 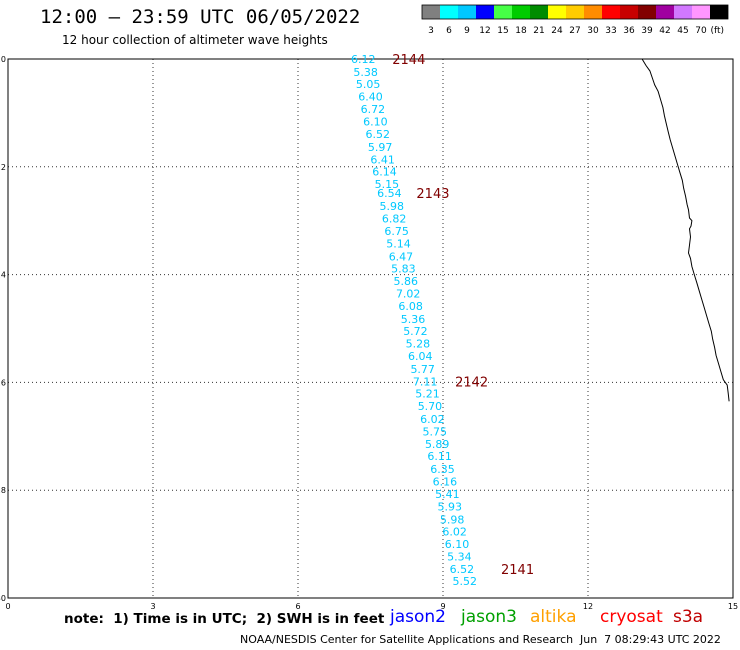 What do you see at coordinates (553, 617) in the screenshot?
I see `satellite-legend-altika: altika` at bounding box center [553, 617].